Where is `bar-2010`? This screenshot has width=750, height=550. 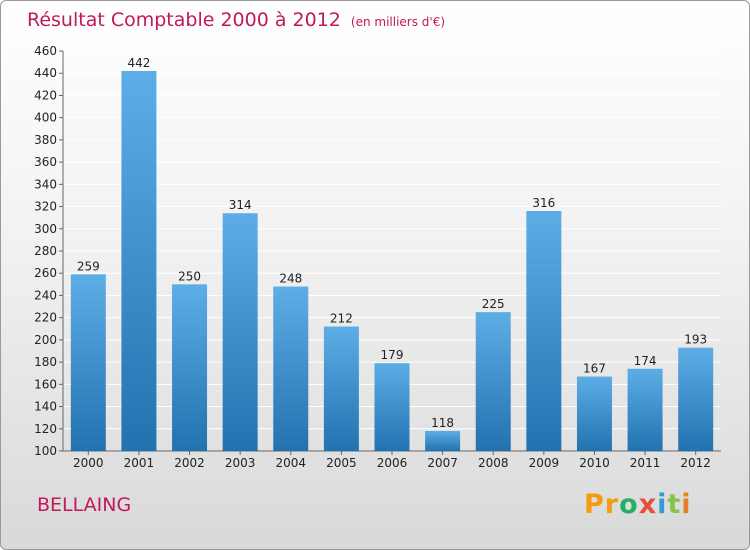
bar-2010 is located at coordinates (594, 413).